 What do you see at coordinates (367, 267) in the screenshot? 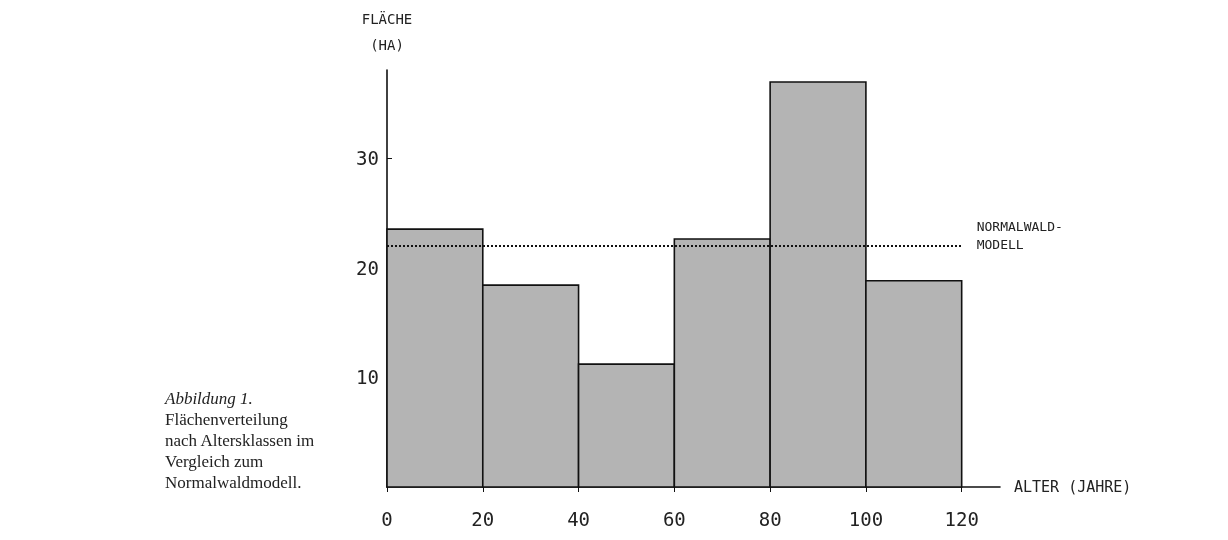
I see `y-tick-label: 20` at bounding box center [367, 267].